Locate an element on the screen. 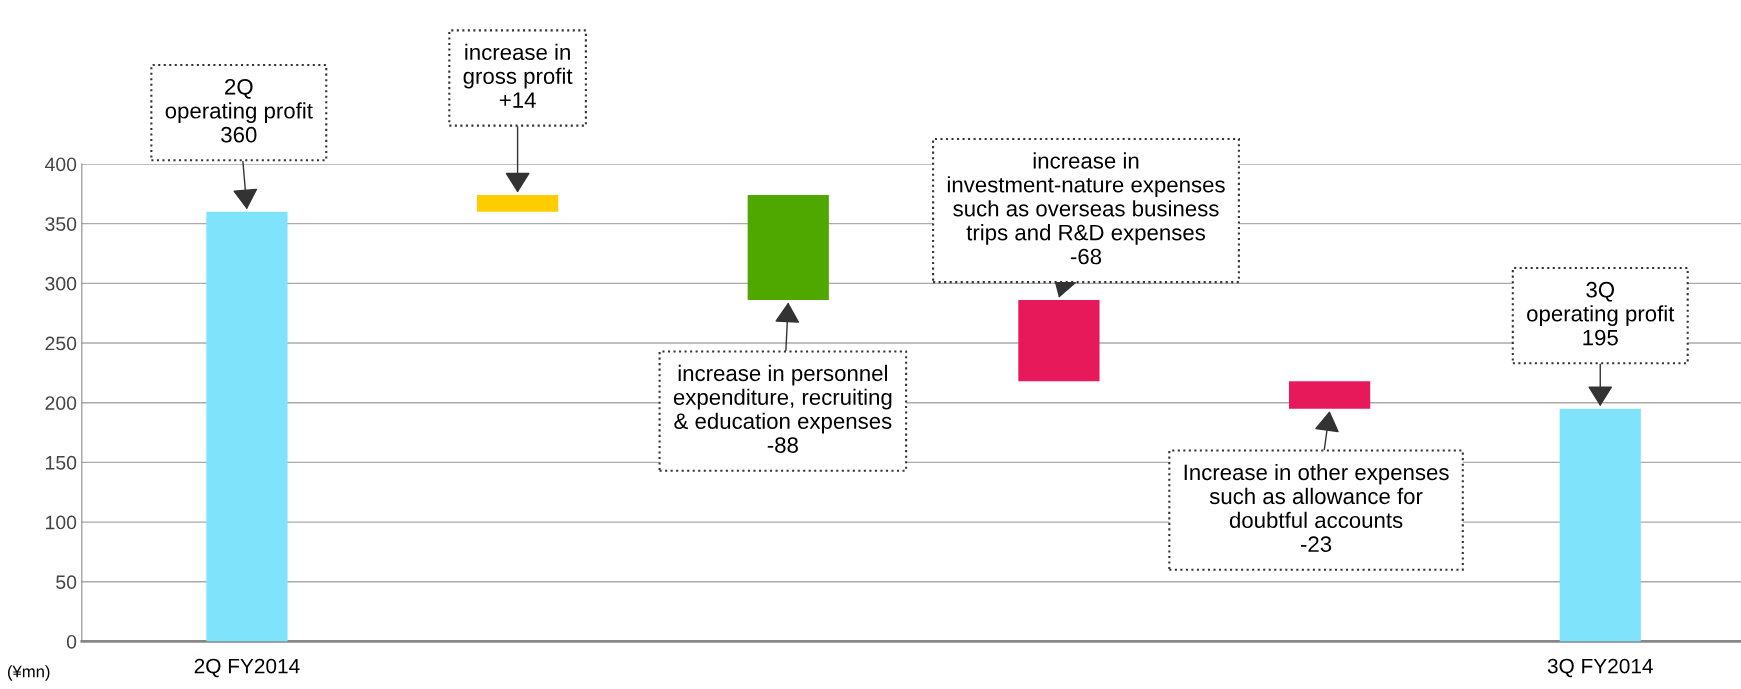  annotation: increase in investment-nature expenses such as overseas business trips and R&D expenses -68 is located at coordinates (1086, 208).